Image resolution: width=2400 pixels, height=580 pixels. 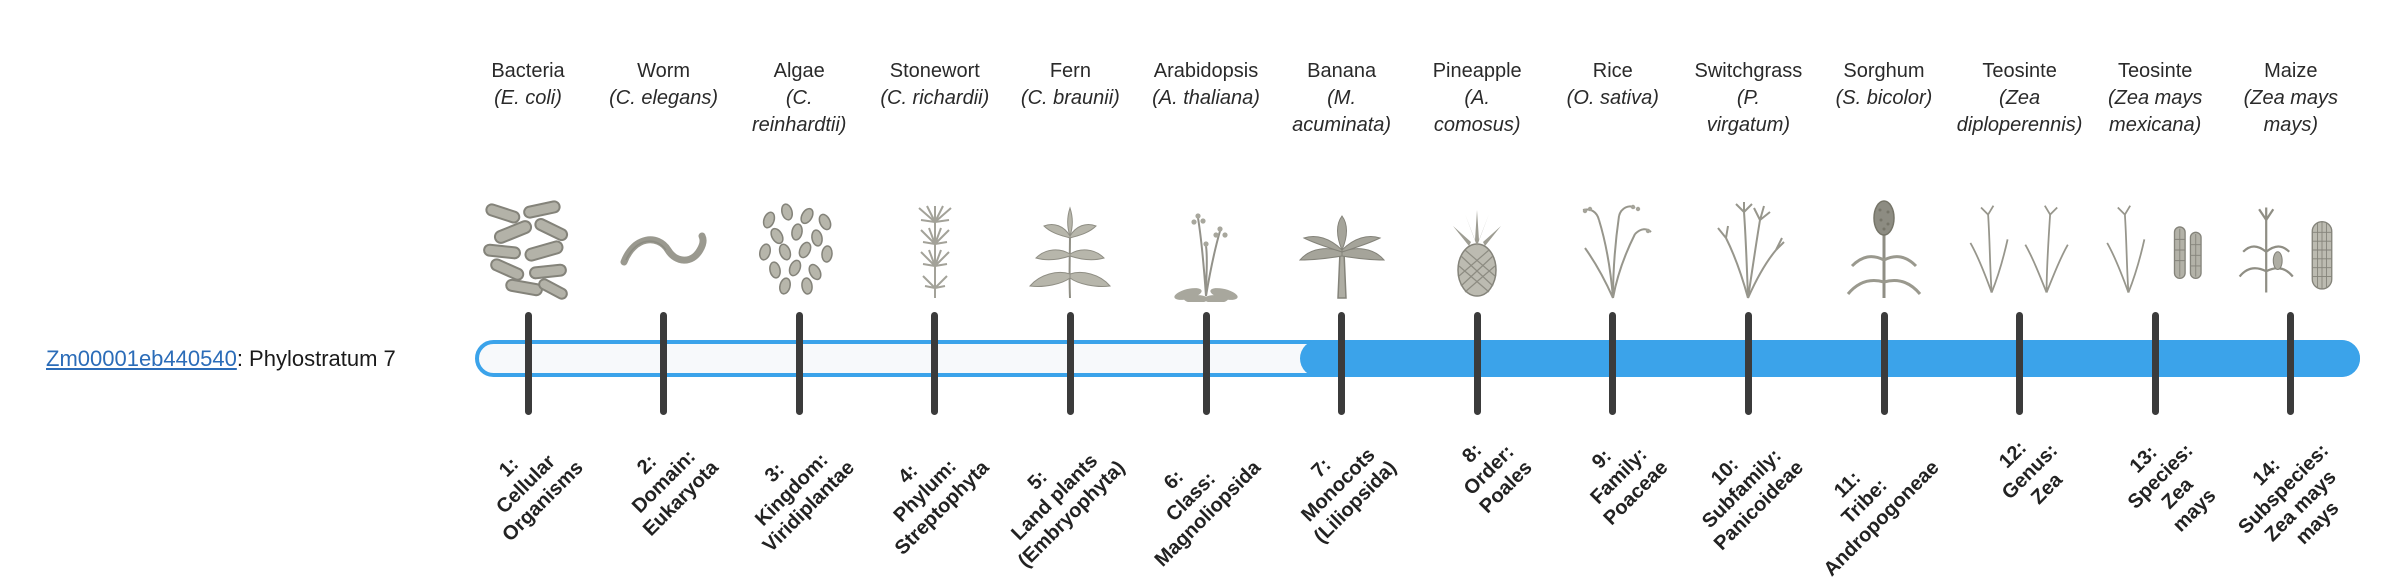 I want to click on organism-scientific-name: (A. thaliana), so click(x=1206, y=98).